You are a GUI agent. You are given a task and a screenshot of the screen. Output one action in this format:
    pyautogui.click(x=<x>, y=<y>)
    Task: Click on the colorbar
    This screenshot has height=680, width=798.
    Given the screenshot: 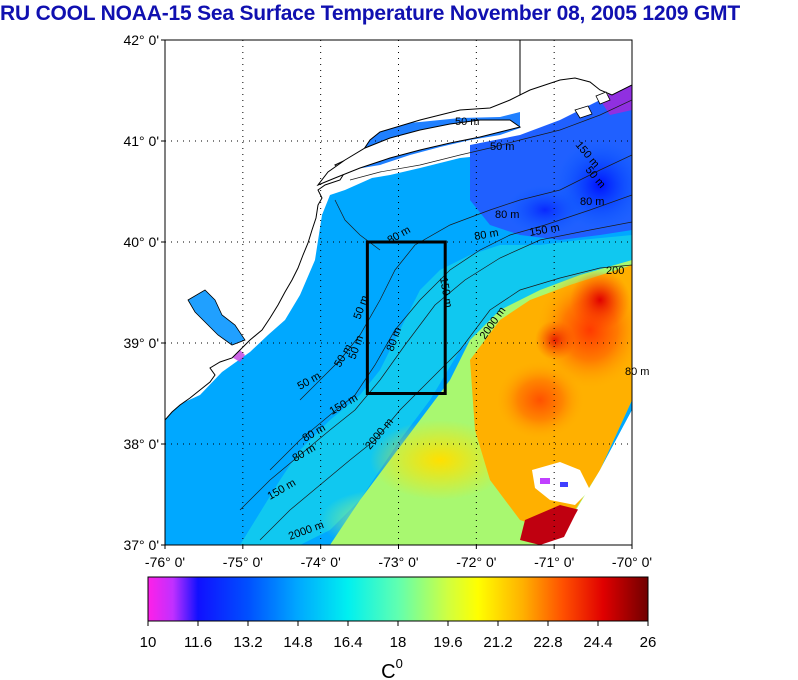 What is the action you would take?
    pyautogui.click(x=398, y=599)
    